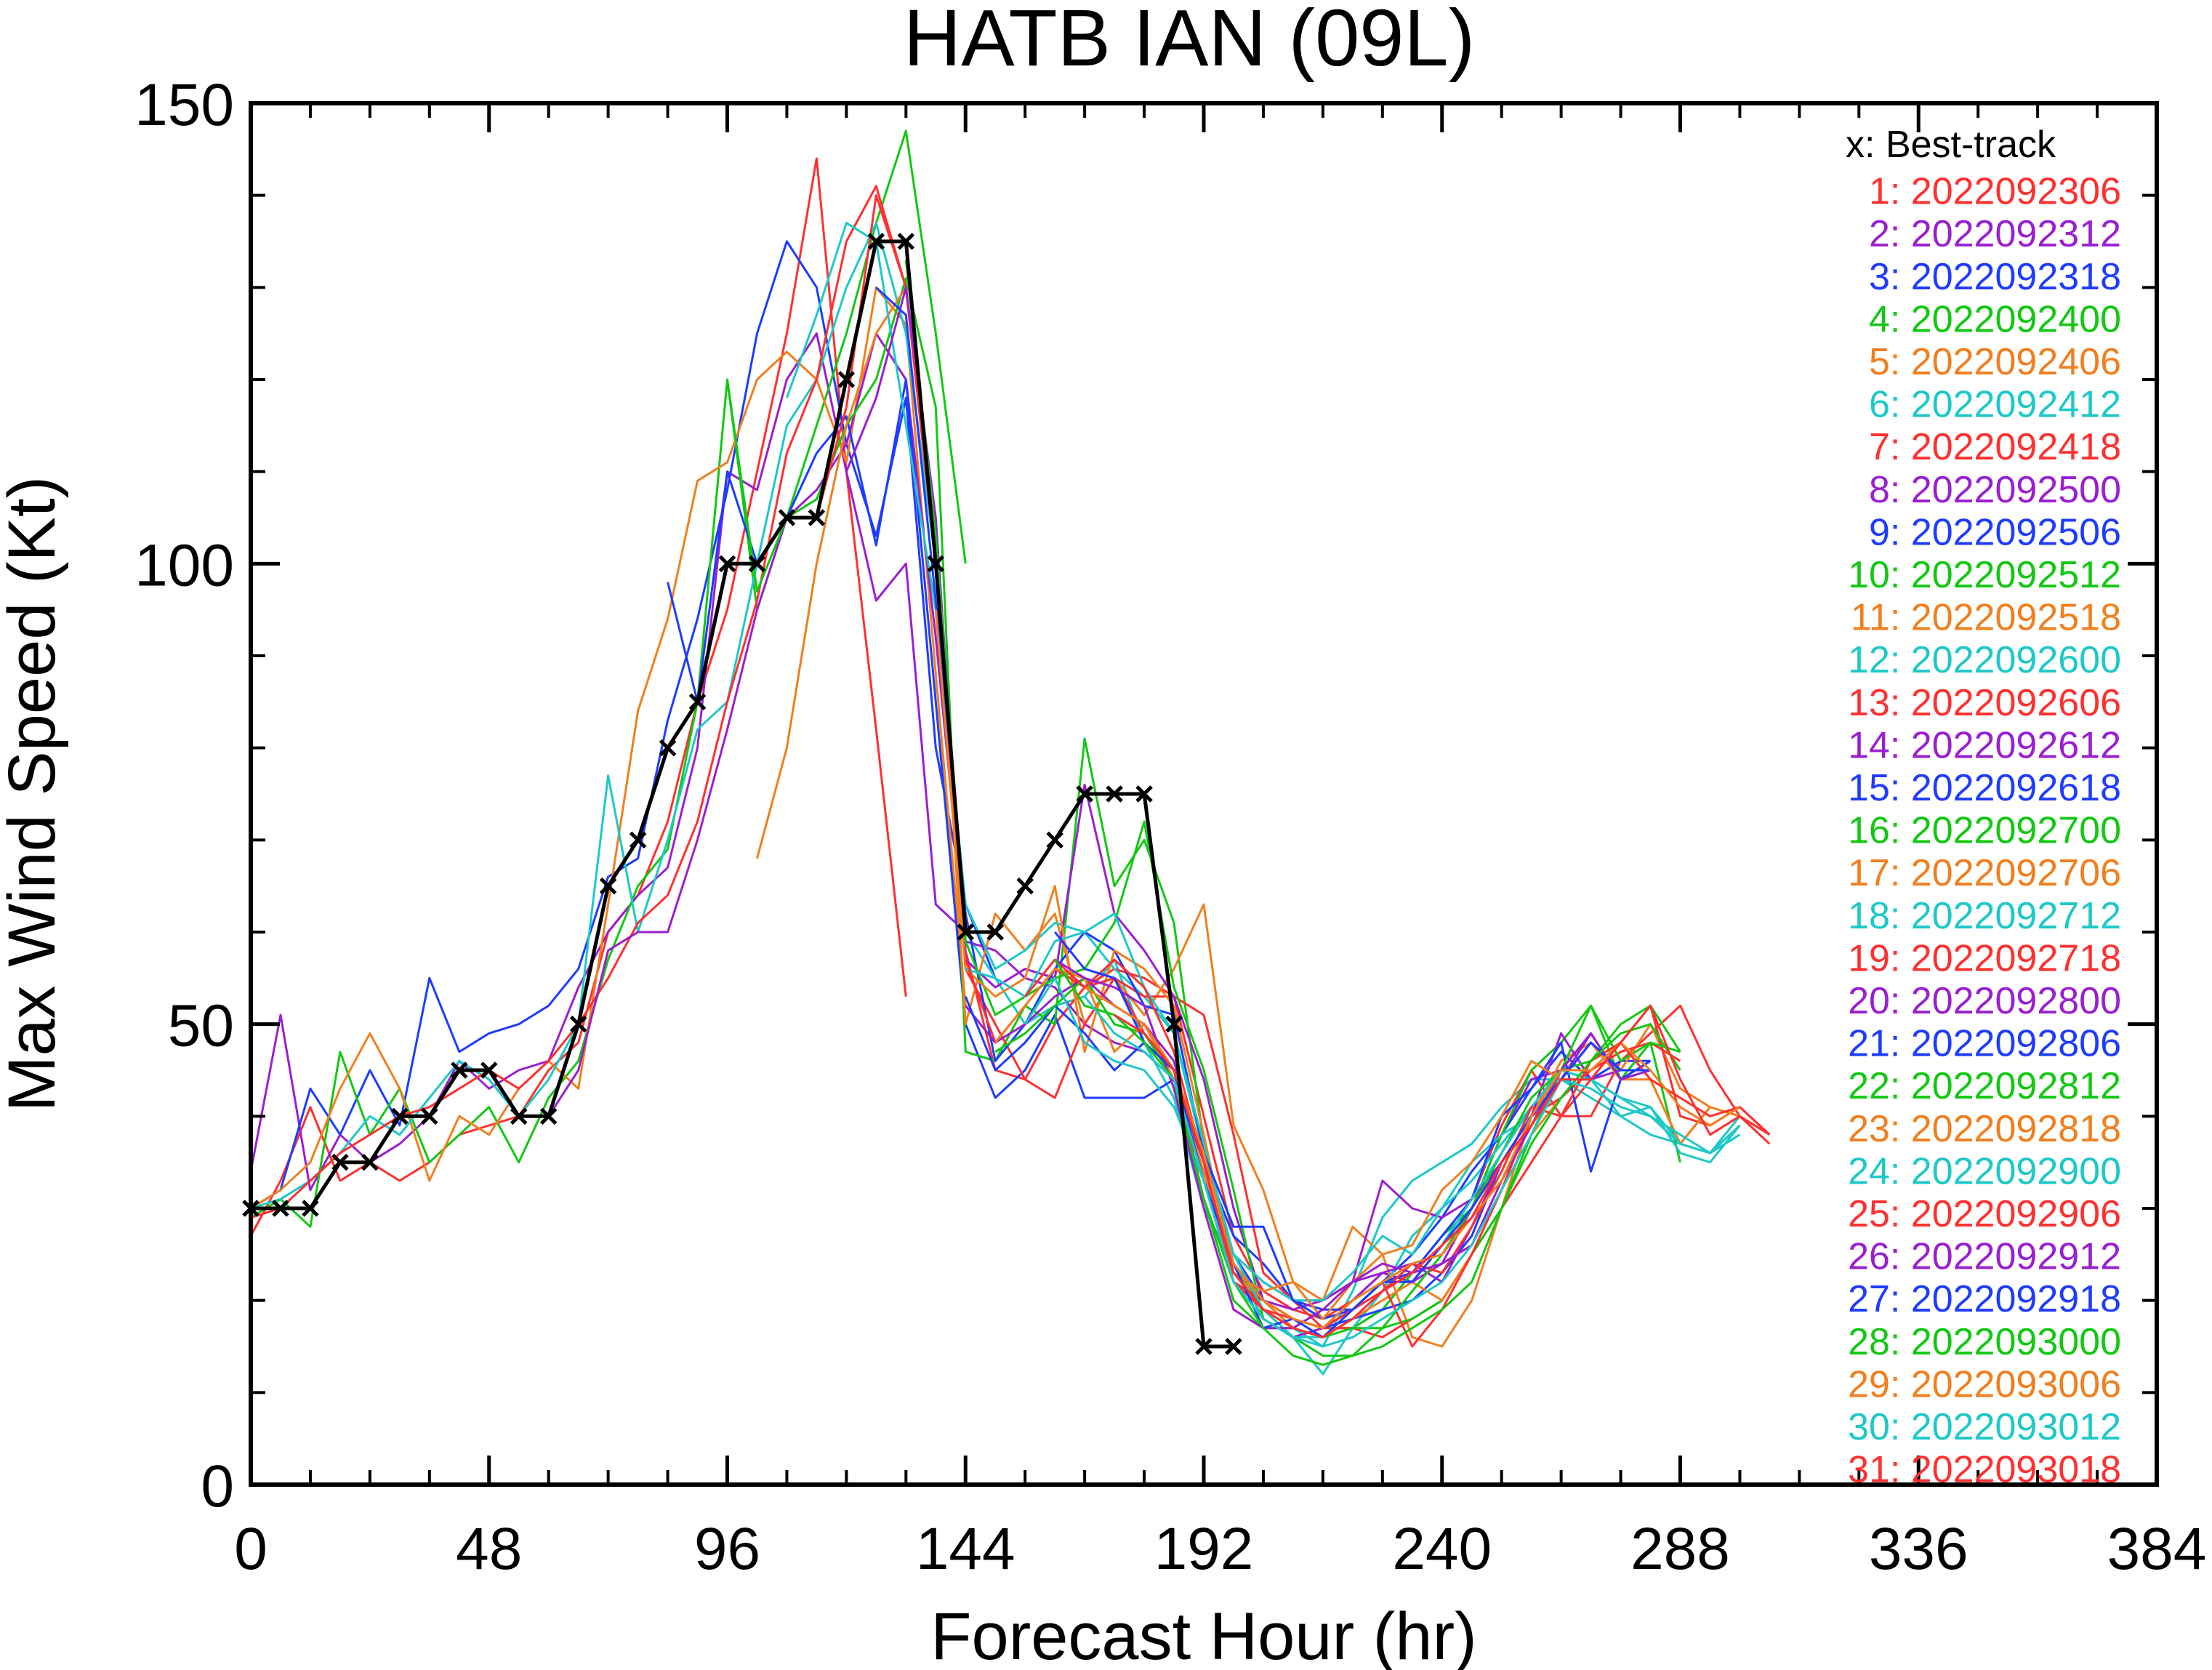 The width and height of the screenshot is (2212, 1670). Describe the element at coordinates (1984, 1342) in the screenshot. I see `legend-item-28: 28: 2022093000` at that location.